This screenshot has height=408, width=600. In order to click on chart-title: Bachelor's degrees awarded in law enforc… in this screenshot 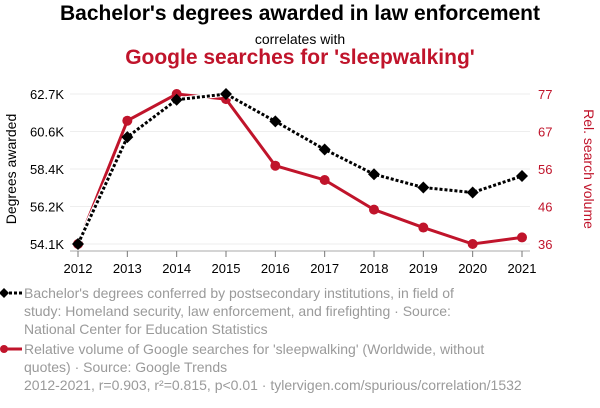, I will do `click(300, 13)`.